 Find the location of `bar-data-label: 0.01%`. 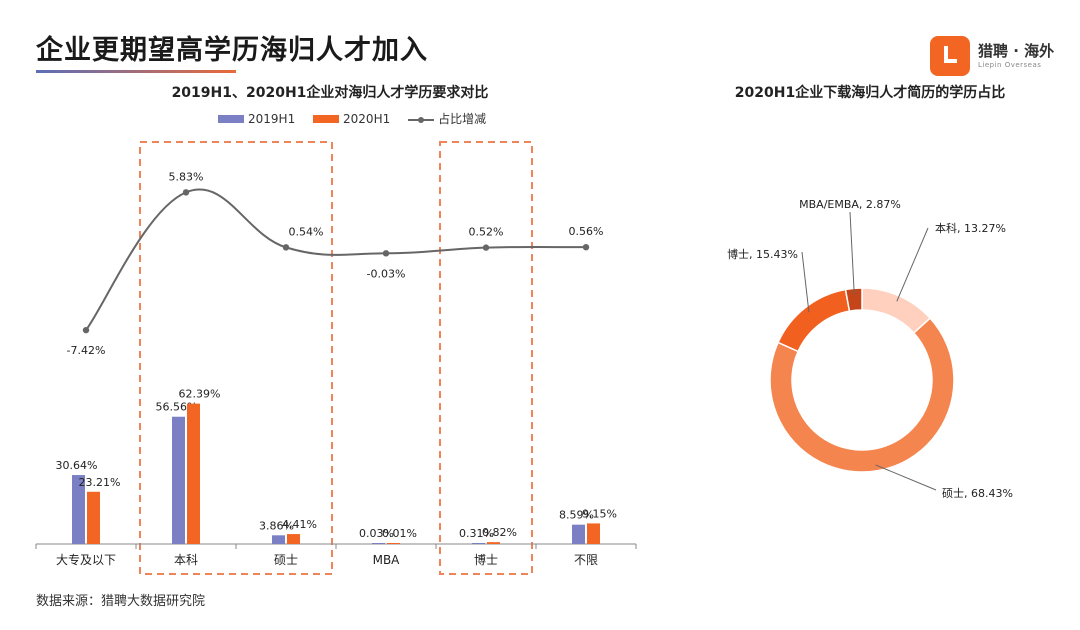

bar-data-label: 0.01% is located at coordinates (399, 533).